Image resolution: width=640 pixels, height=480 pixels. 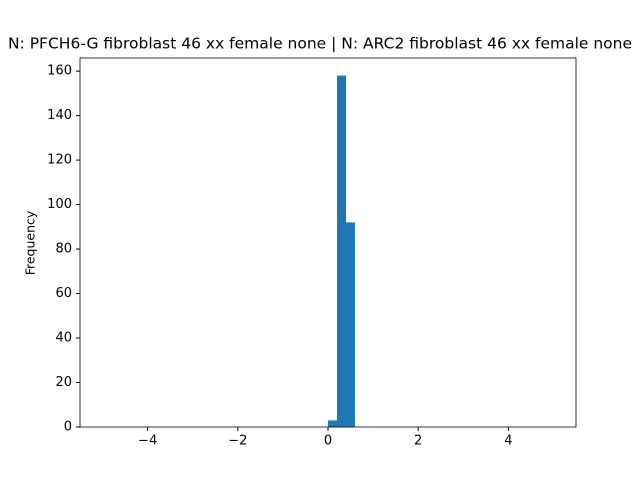 I want to click on y-tick-label: 20, so click(x=63, y=382).